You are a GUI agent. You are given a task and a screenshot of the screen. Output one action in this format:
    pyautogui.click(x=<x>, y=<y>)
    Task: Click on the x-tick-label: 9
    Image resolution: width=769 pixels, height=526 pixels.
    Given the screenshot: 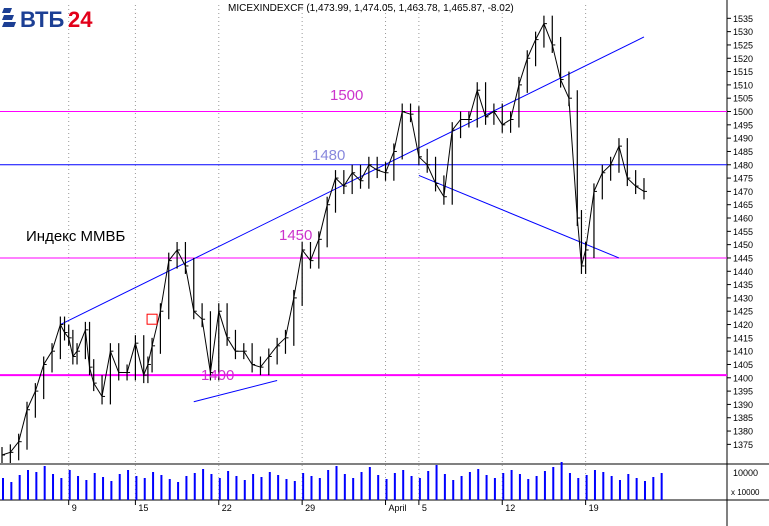 What is the action you would take?
    pyautogui.click(x=74, y=508)
    